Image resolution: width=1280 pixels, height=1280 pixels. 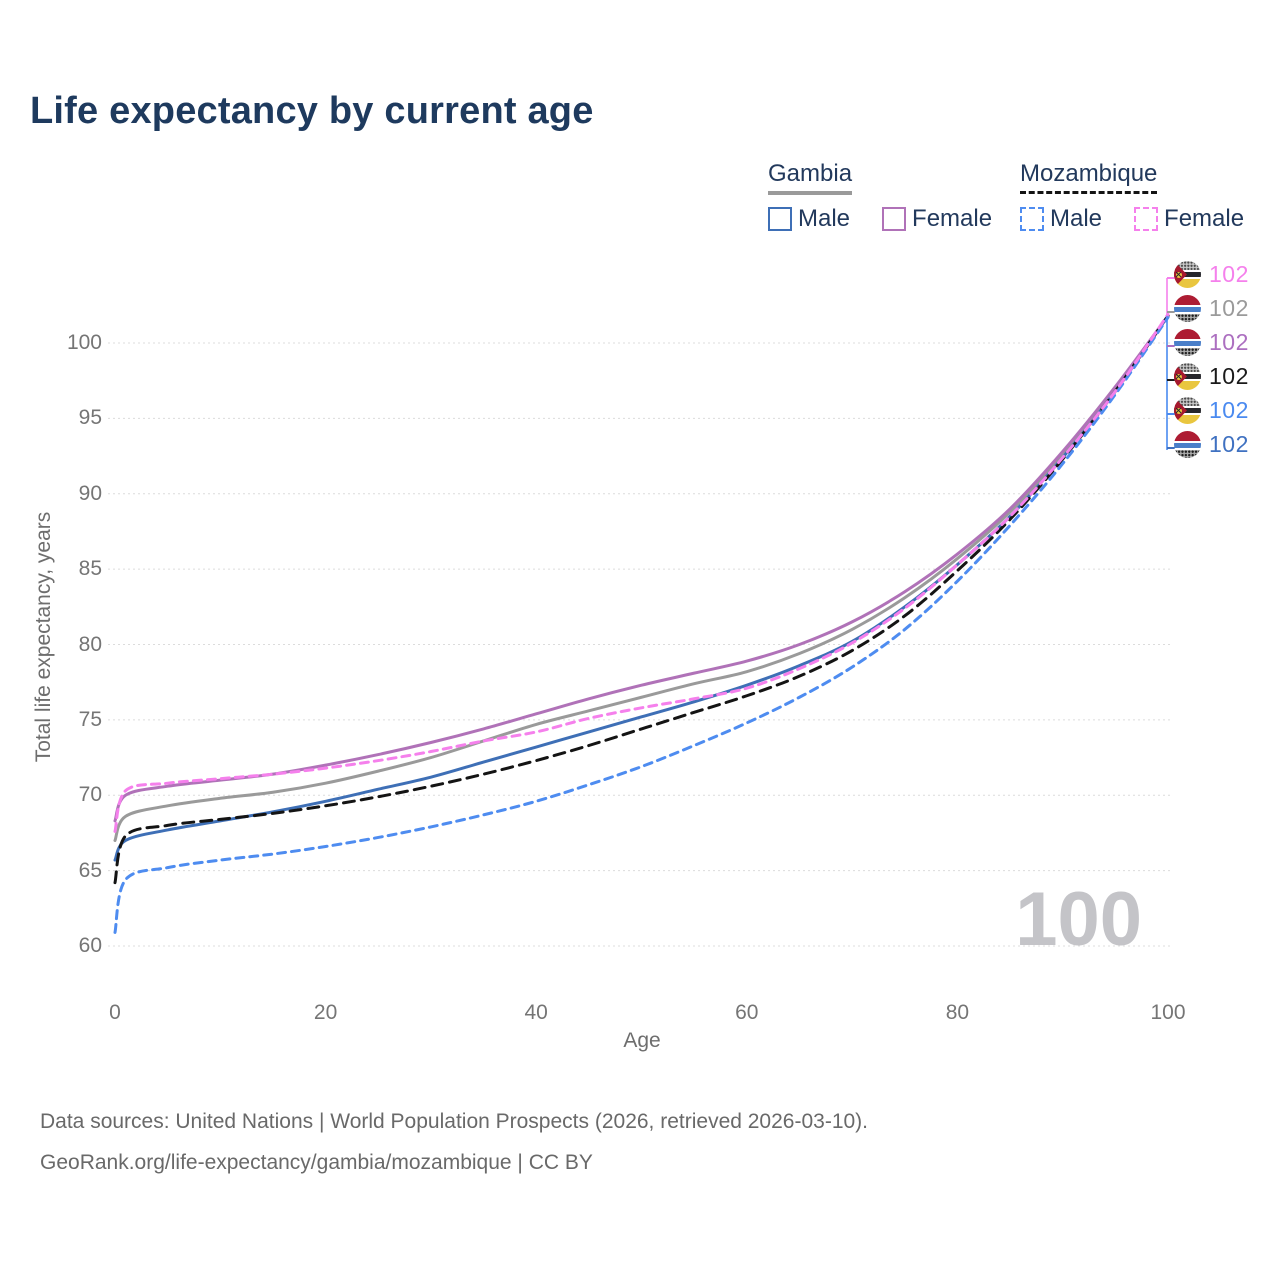 I want to click on y-tick-label: 80, so click(x=90, y=644).